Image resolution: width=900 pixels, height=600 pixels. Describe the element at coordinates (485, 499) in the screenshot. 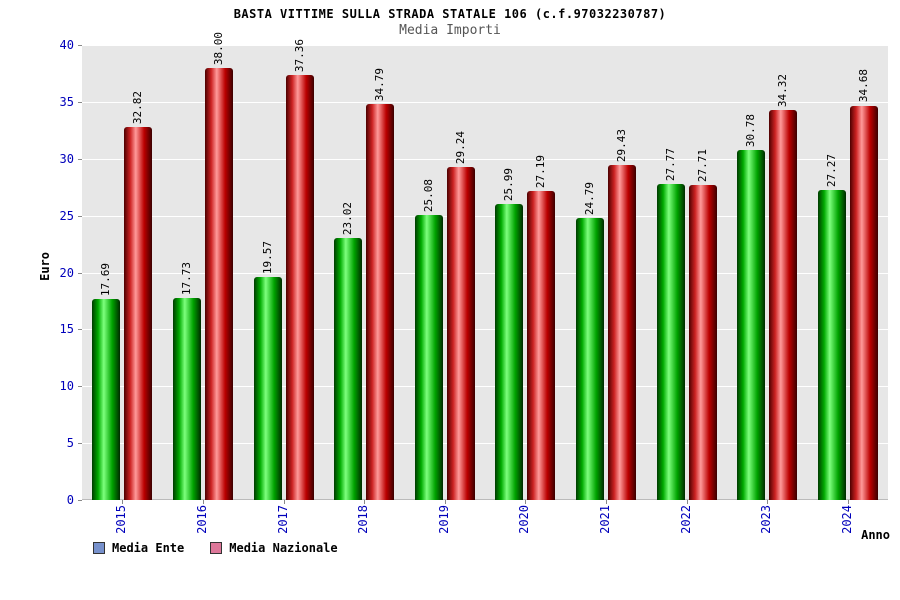

I see `x-axis-line` at that location.